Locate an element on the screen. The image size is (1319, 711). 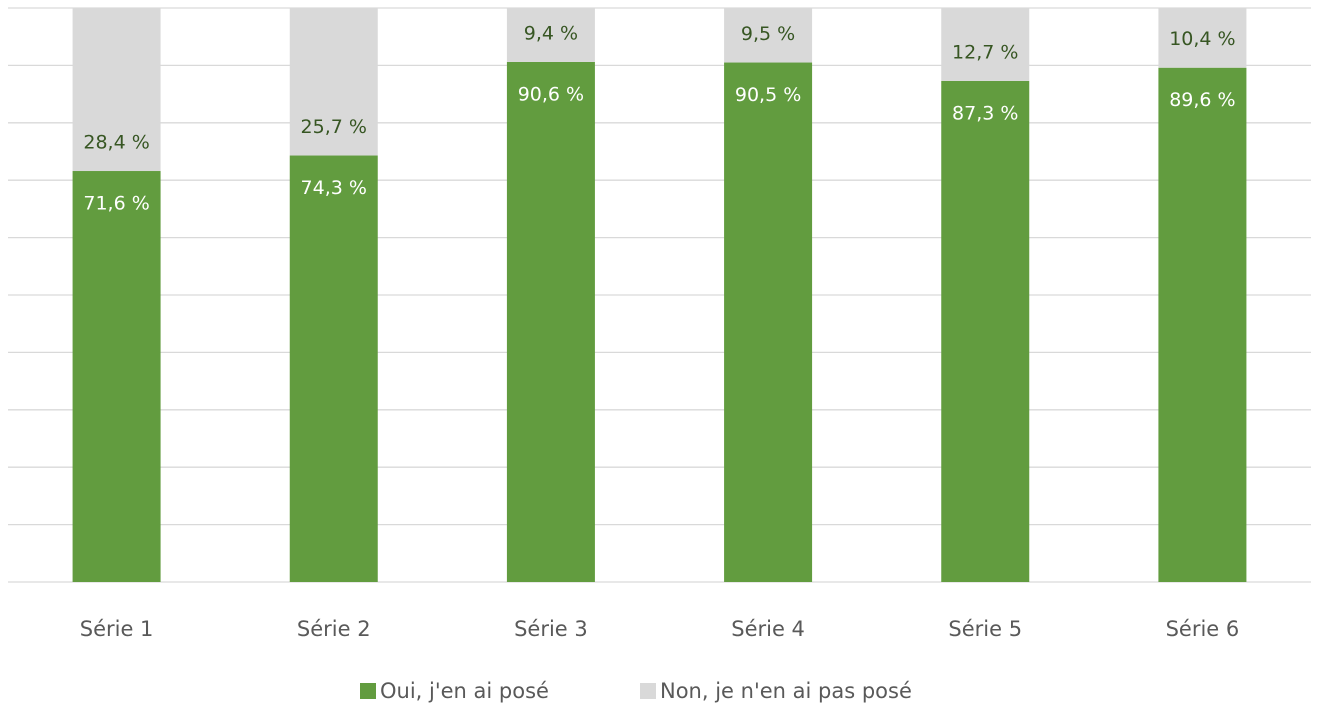
data-label: 87,3 % is located at coordinates (985, 113).